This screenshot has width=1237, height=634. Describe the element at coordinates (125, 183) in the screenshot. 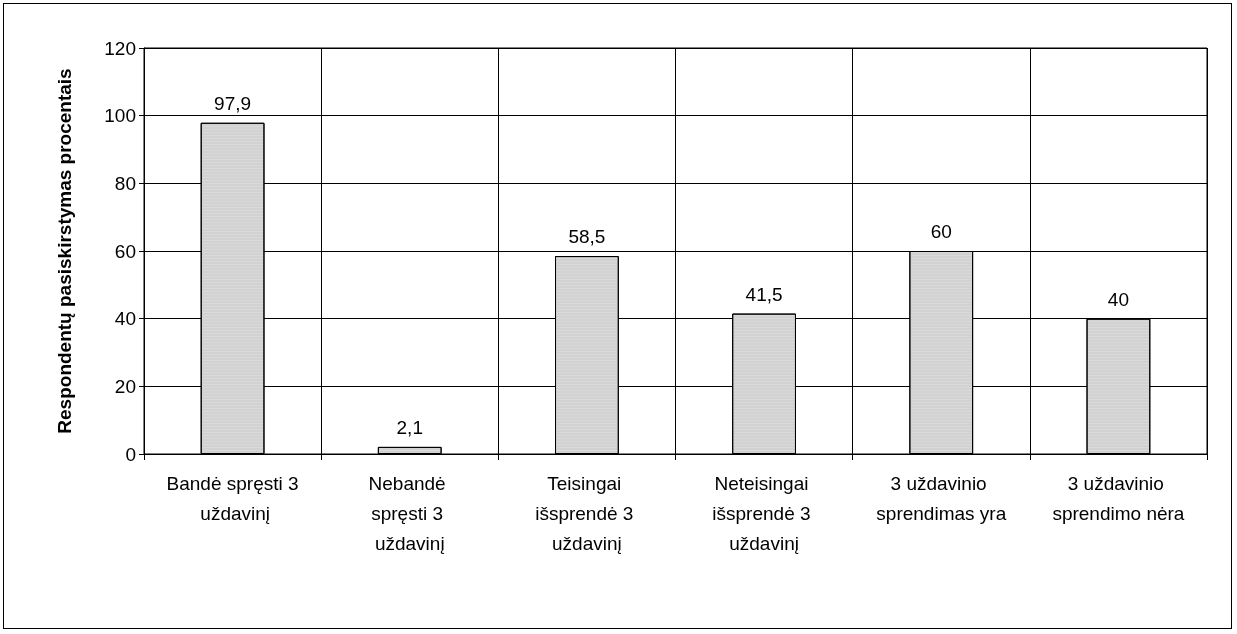

I see `y-tick-label: 80` at that location.